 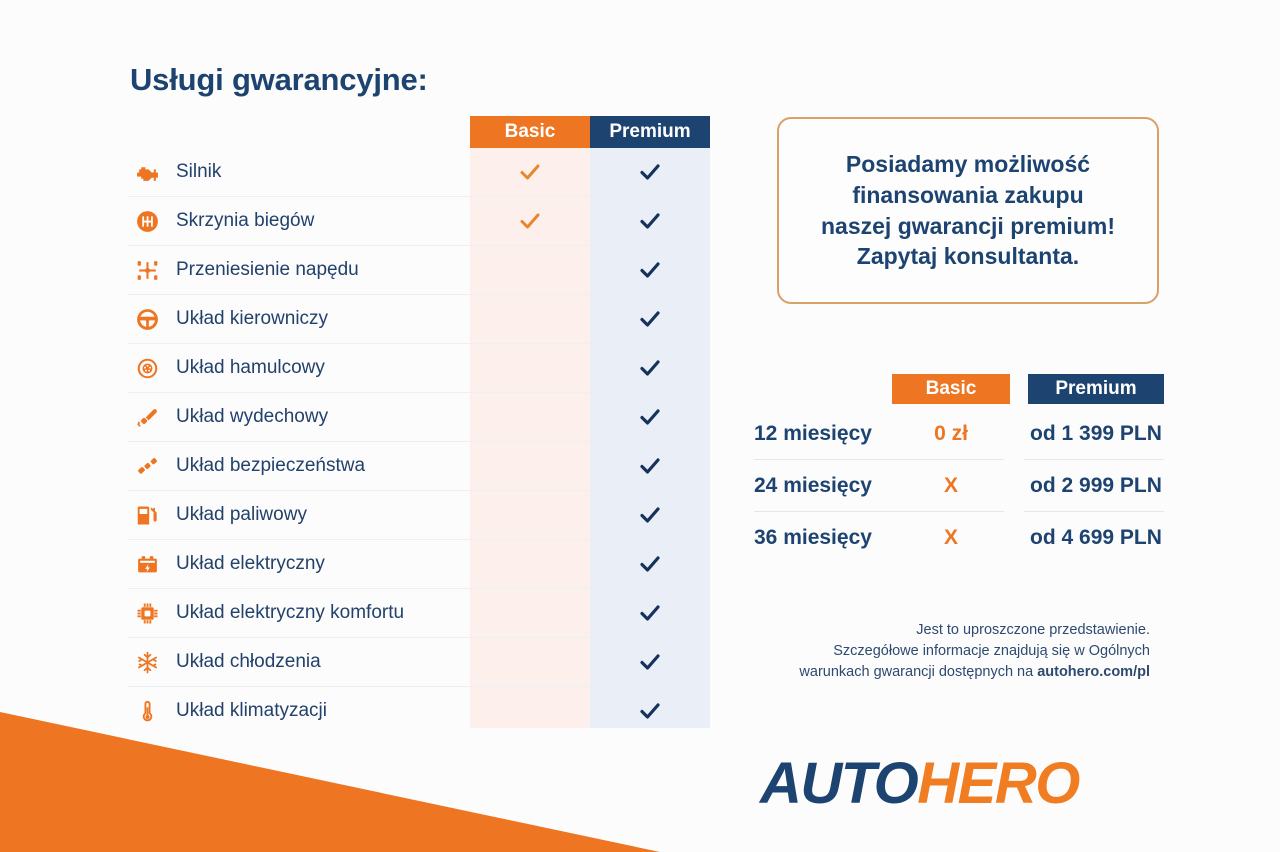 What do you see at coordinates (813, 433) in the screenshot?
I see `price-term: 12 miesięcy` at bounding box center [813, 433].